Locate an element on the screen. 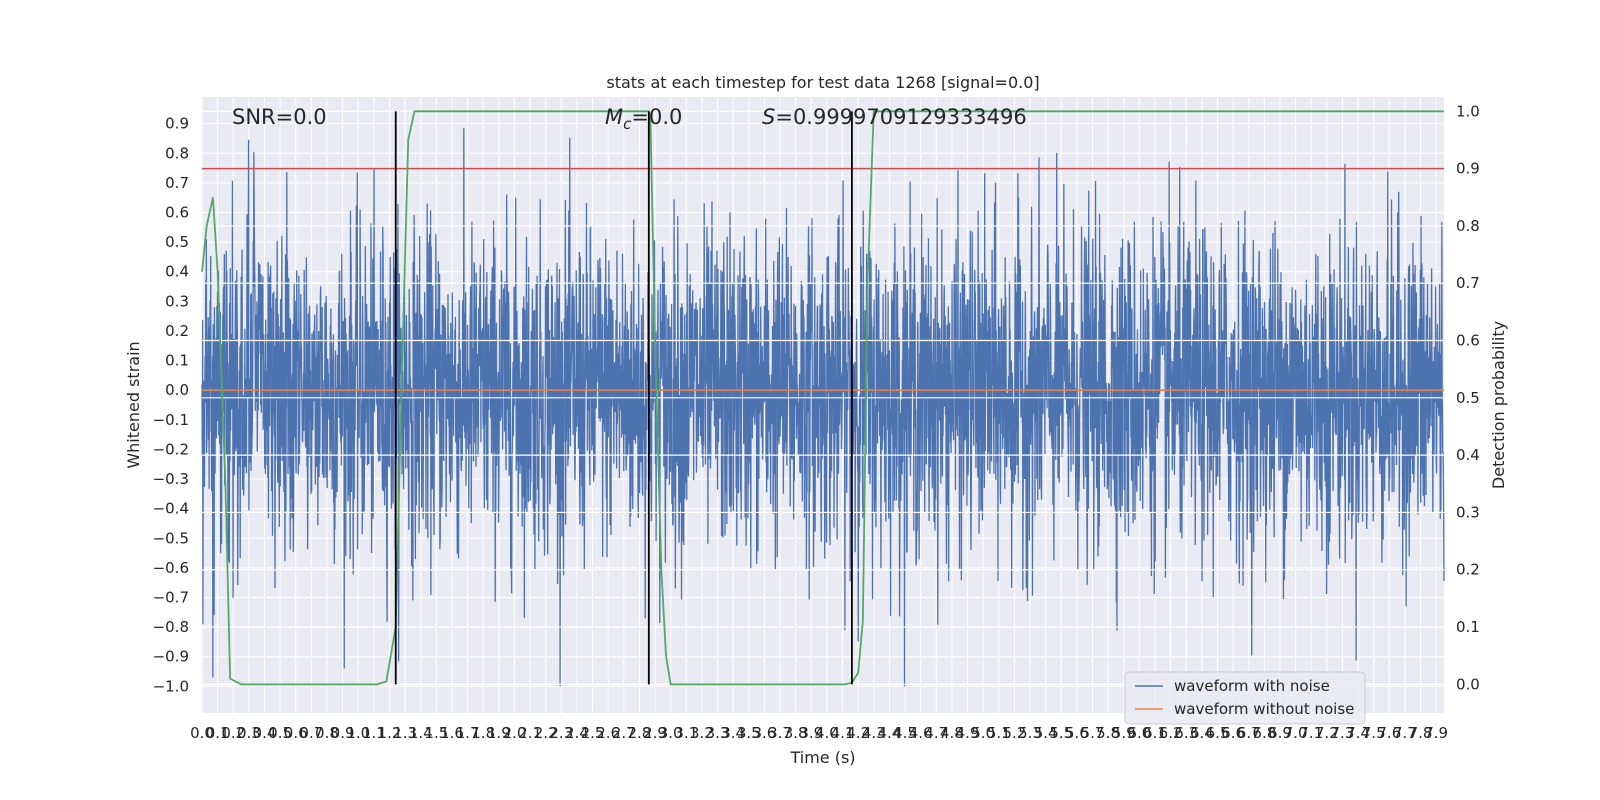 The image size is (1600, 800). y2-tick-label: 0.9 is located at coordinates (1468, 169).